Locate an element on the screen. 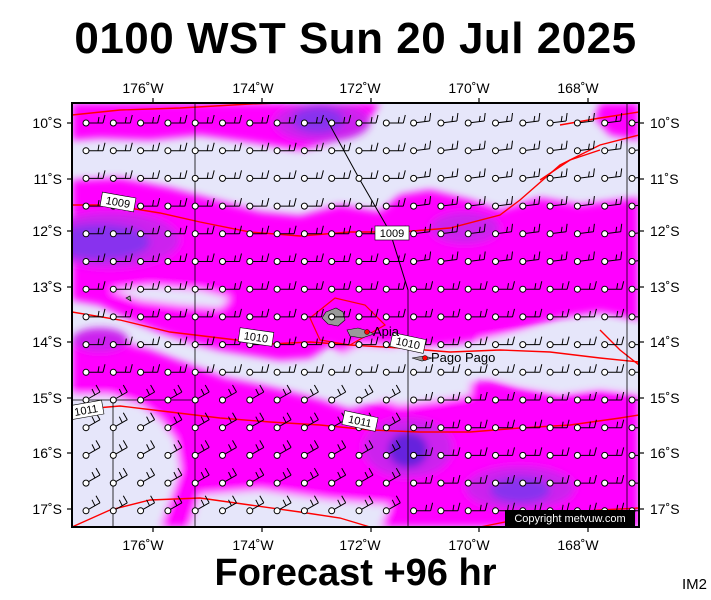 This screenshot has width=711, height=600. copyright-text: Copyright metvuw.com is located at coordinates (569, 519).